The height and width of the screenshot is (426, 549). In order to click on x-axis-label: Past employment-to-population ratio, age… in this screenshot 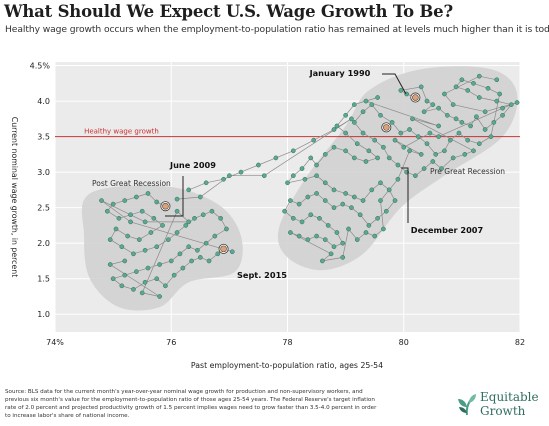, I will do `click(287, 365)`.